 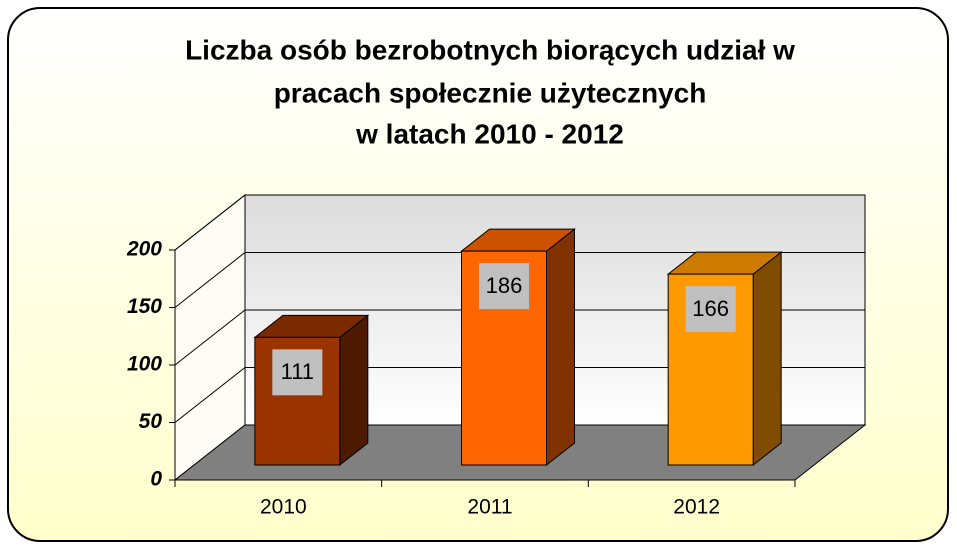 What do you see at coordinates (490, 92) in the screenshot?
I see `chart-title: pracach społecznie użytecznych` at bounding box center [490, 92].